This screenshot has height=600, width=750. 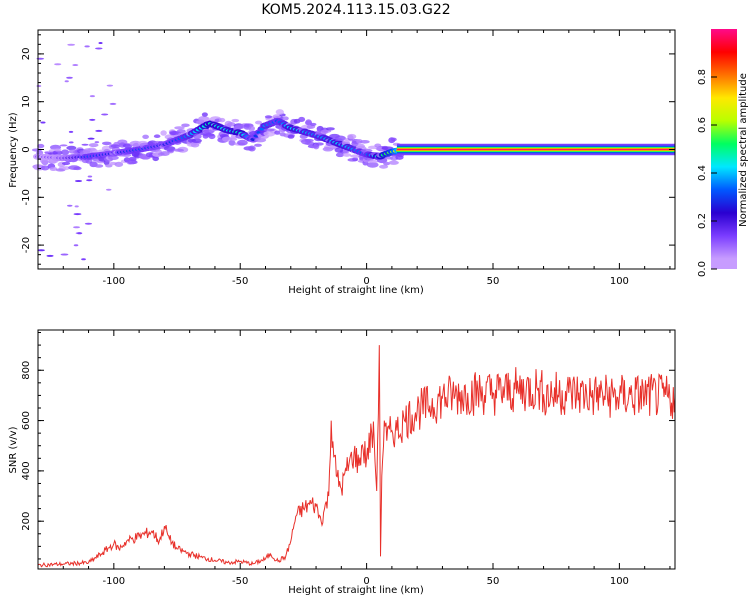 I want to click on snr-y-tick-label: 600, so click(x=26, y=420).